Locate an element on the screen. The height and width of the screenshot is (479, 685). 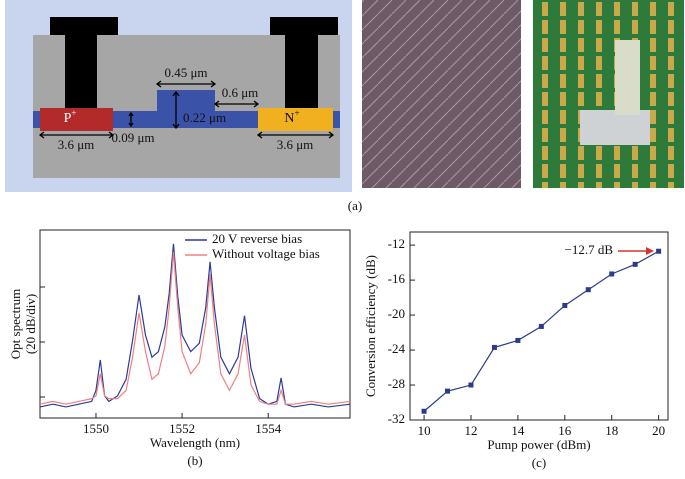
dim-label: 0.09 μm is located at coordinates (132, 137).